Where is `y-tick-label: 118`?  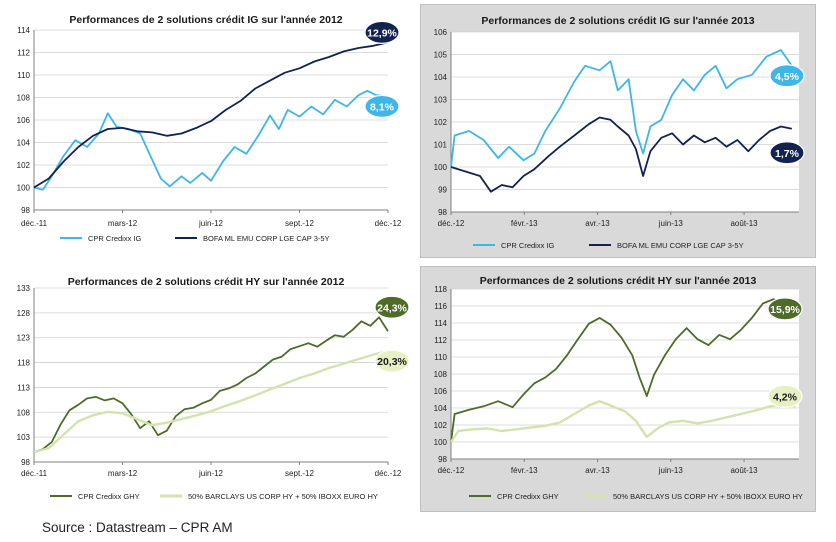 y-tick-label: 118 is located at coordinates (23, 363).